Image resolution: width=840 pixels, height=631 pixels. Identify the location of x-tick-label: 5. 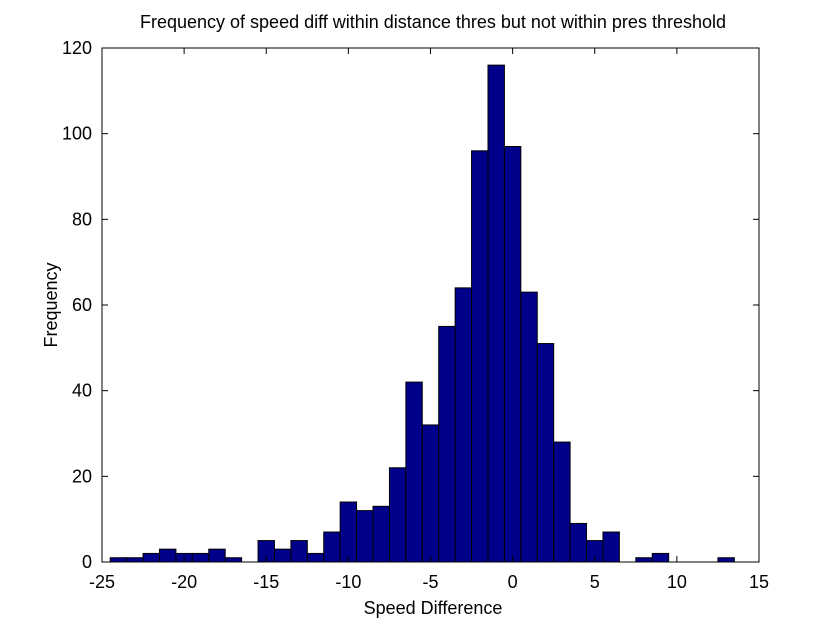
(595, 582).